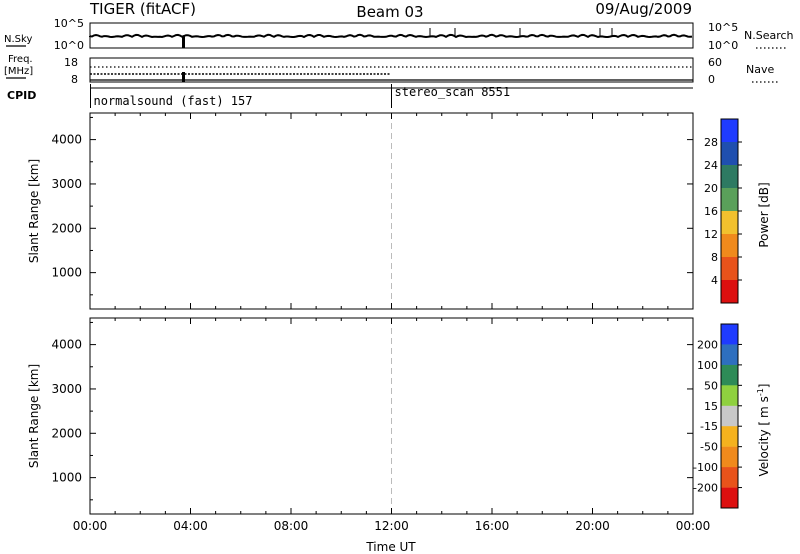 The width and height of the screenshot is (800, 554). Describe the element at coordinates (390, 547) in the screenshot. I see `time-axis-label: Time UT` at that location.